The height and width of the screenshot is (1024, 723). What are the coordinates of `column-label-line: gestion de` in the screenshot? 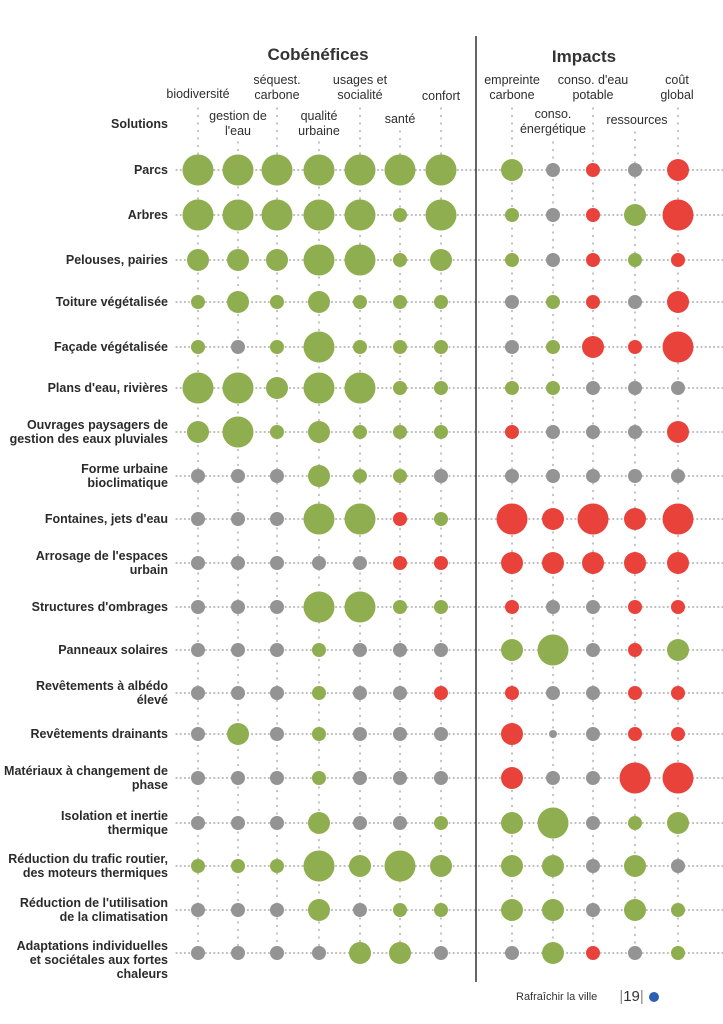 It's located at (238, 116).